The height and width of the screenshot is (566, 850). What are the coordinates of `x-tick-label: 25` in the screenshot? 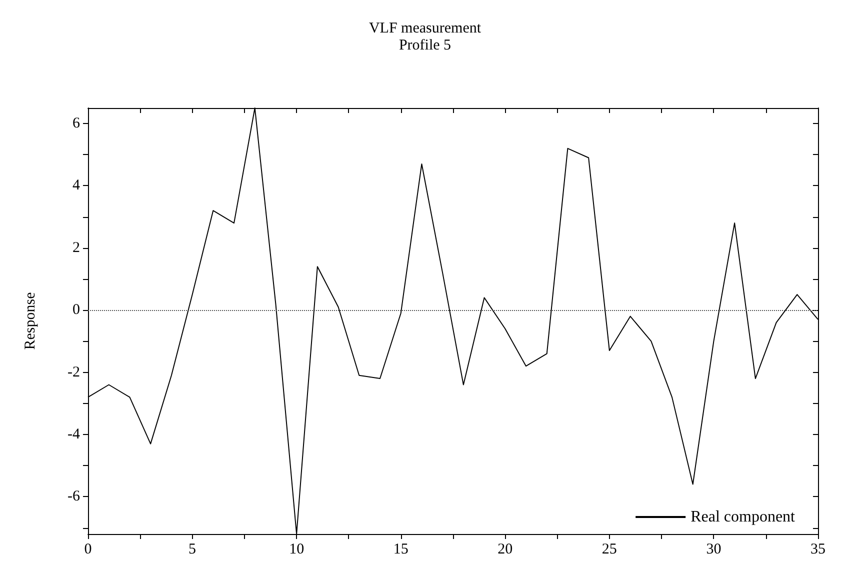 It's located at (609, 550).